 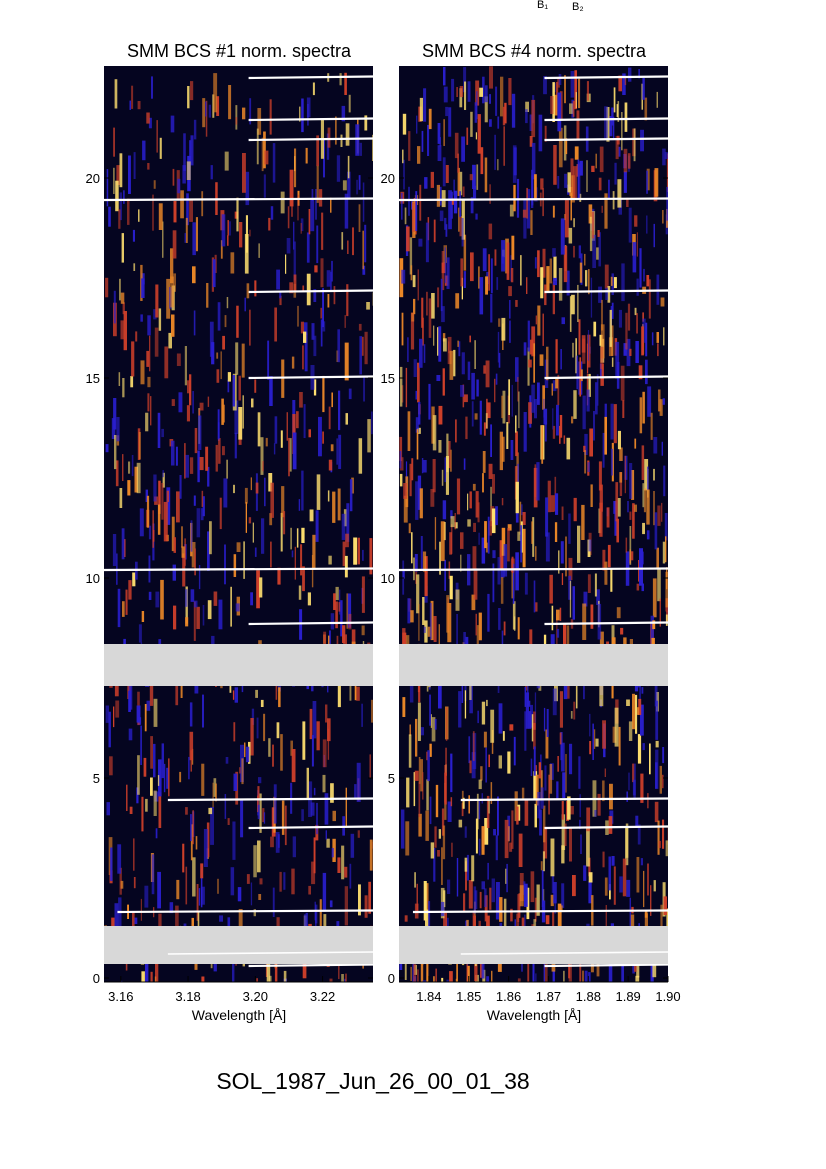 I want to click on event-label: SOL_1987_Jun_26_00_01_38, so click(x=372, y=1081).